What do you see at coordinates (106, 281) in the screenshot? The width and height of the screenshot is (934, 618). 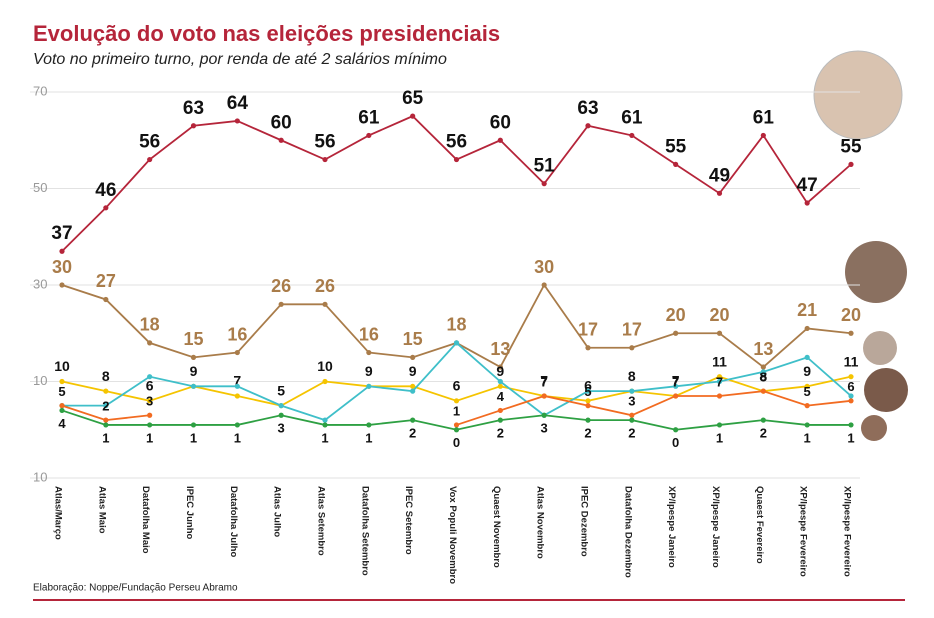 I see `data-label: 27` at bounding box center [106, 281].